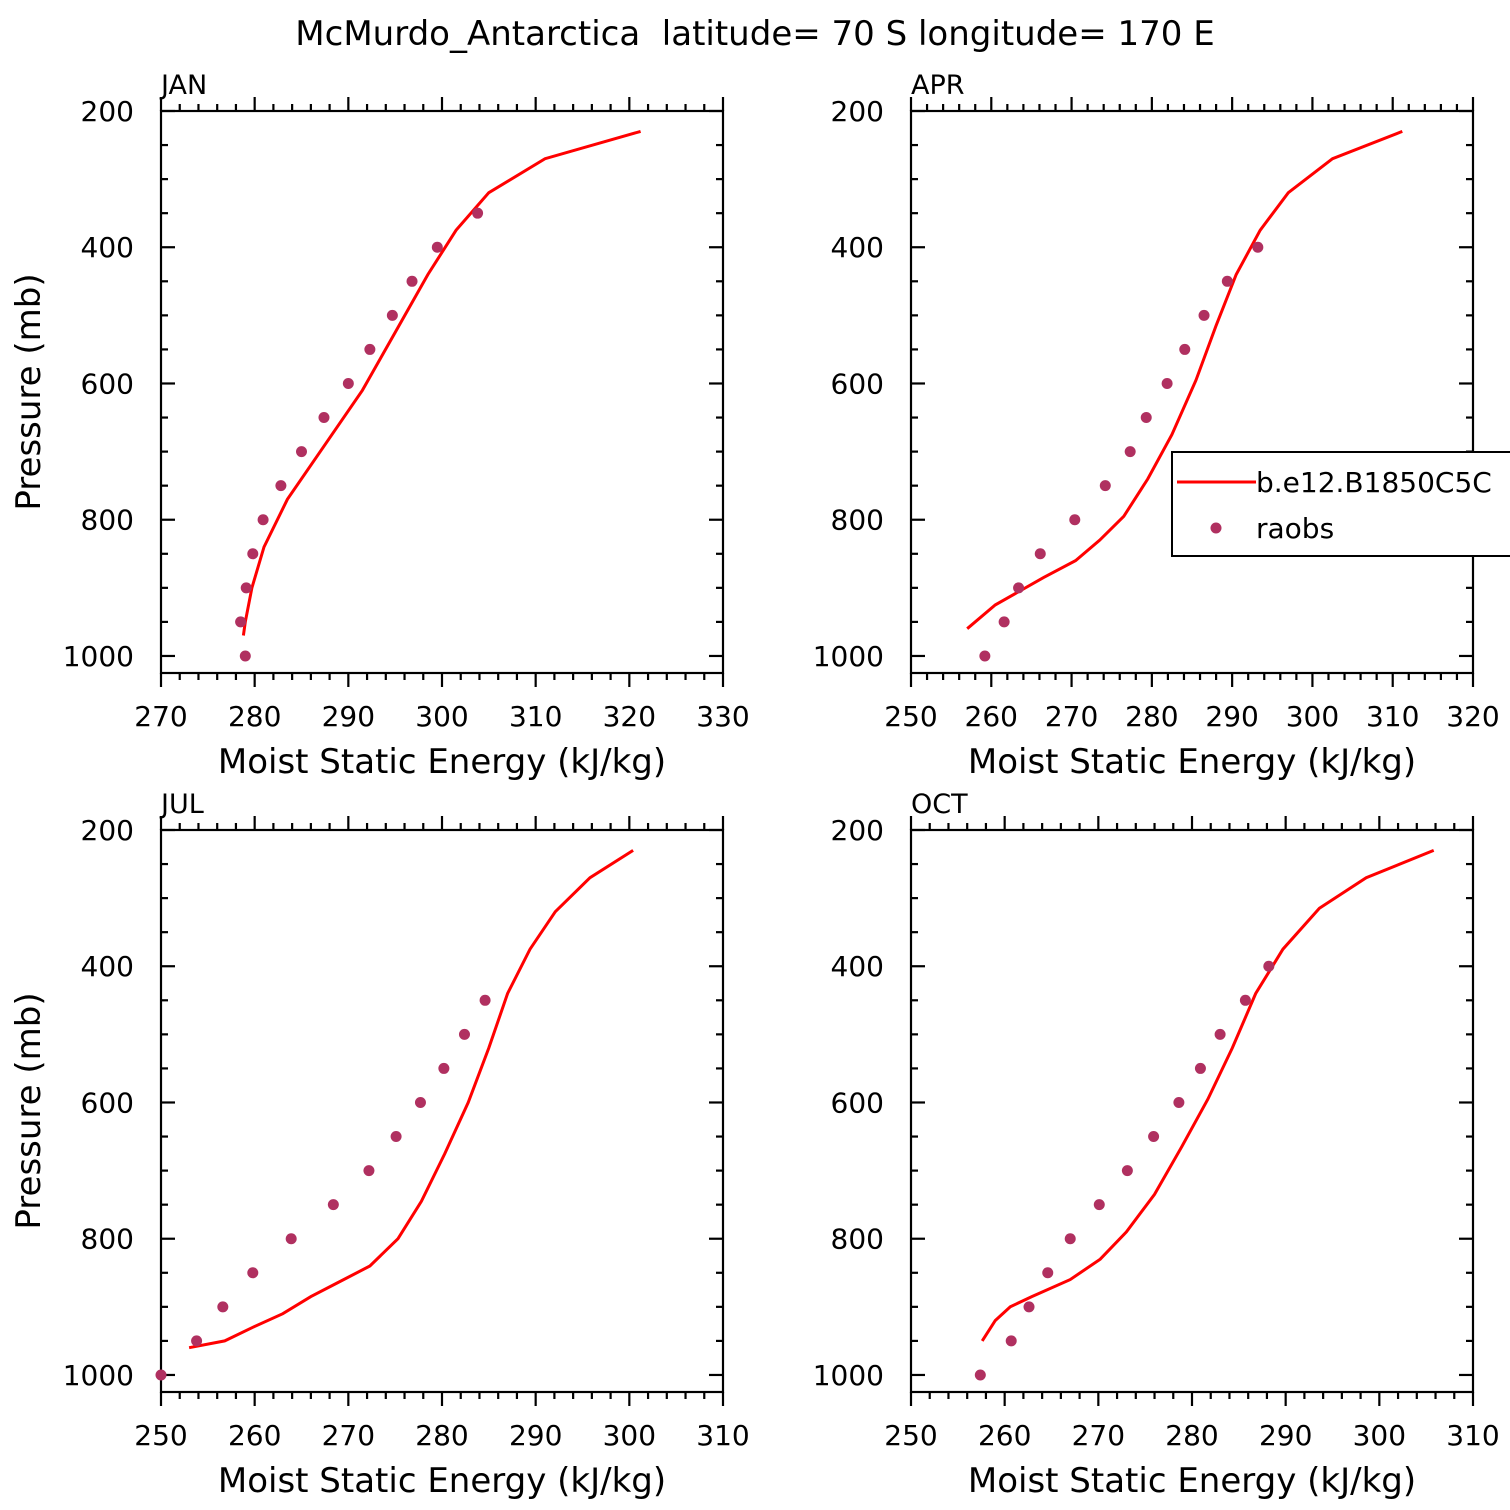  Describe the element at coordinates (722, 716) in the screenshot. I see `x-tick-label: 330` at that location.